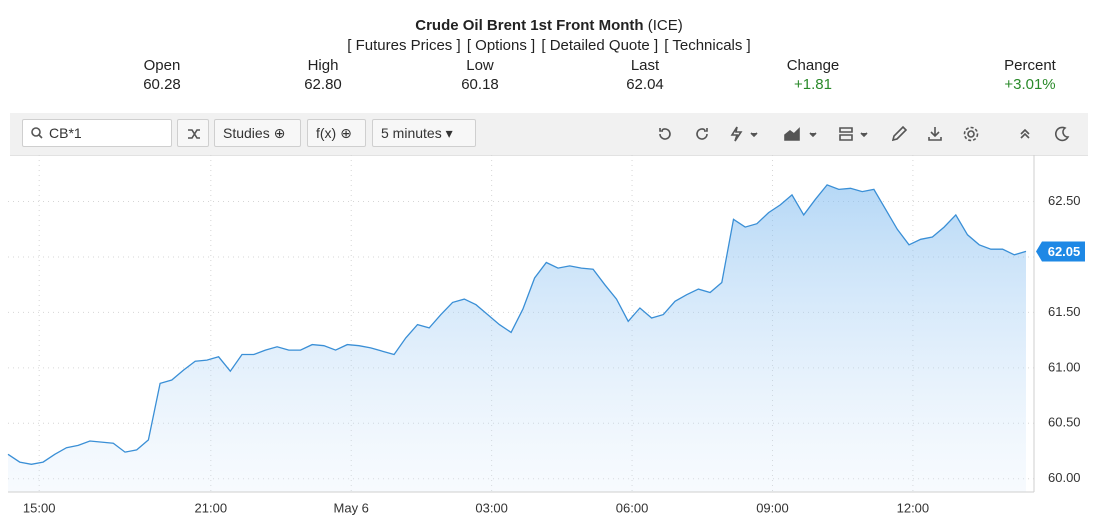 This screenshot has width=1098, height=519. I want to click on link: [ Futures Prices ], so click(404, 45).